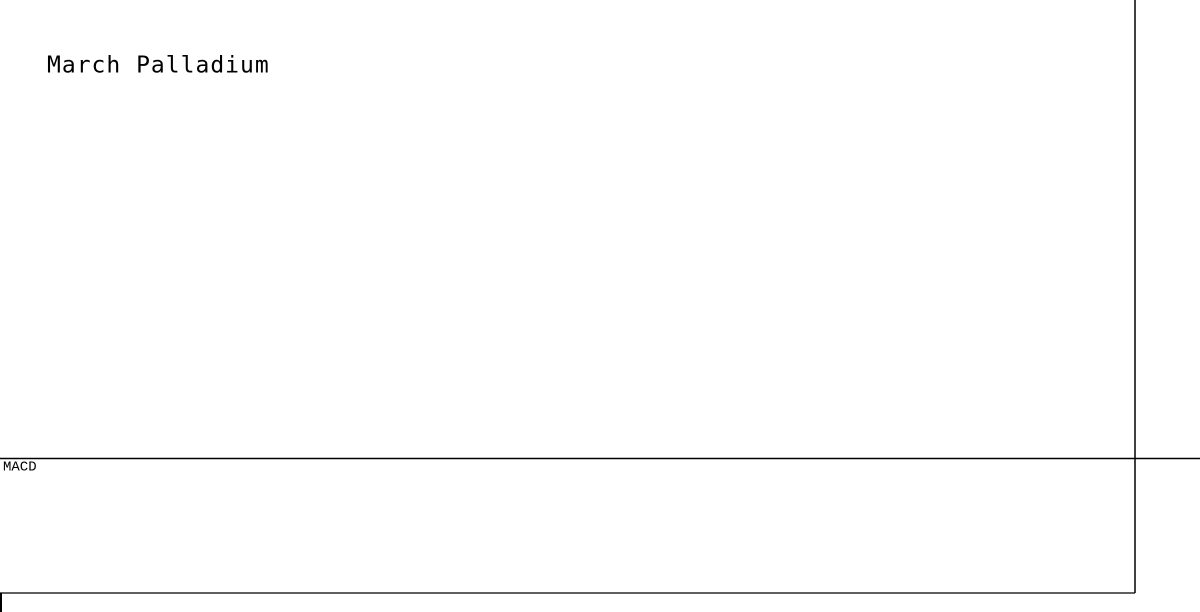  Describe the element at coordinates (20, 468) in the screenshot. I see `macd-label: MACD` at that location.